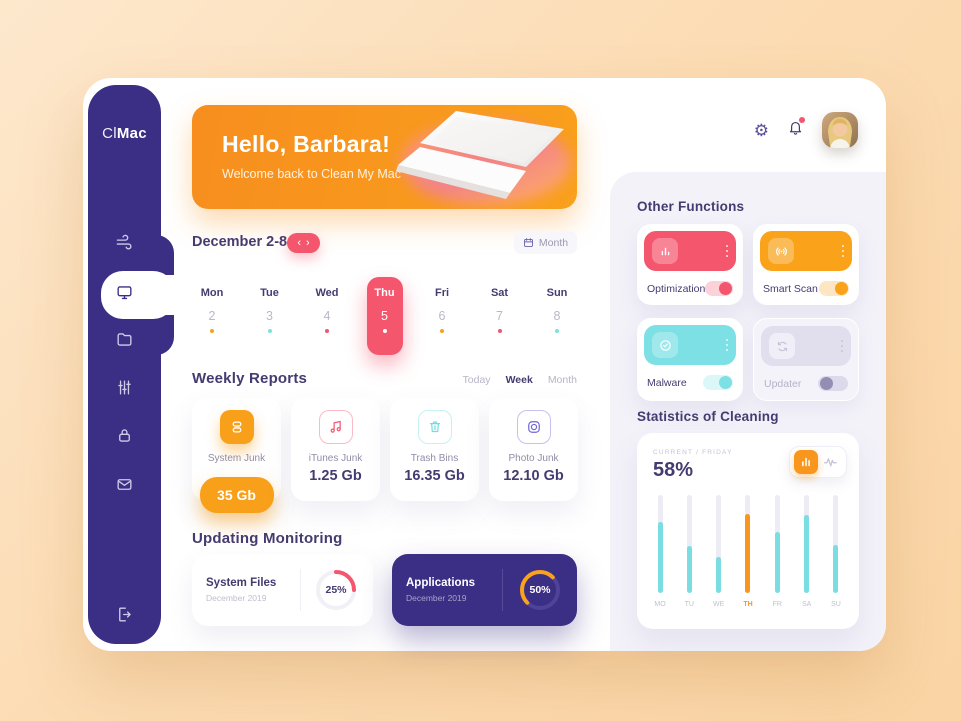 This screenshot has height=721, width=961. Describe the element at coordinates (836, 604) in the screenshot. I see `bar-label: SU` at that location.